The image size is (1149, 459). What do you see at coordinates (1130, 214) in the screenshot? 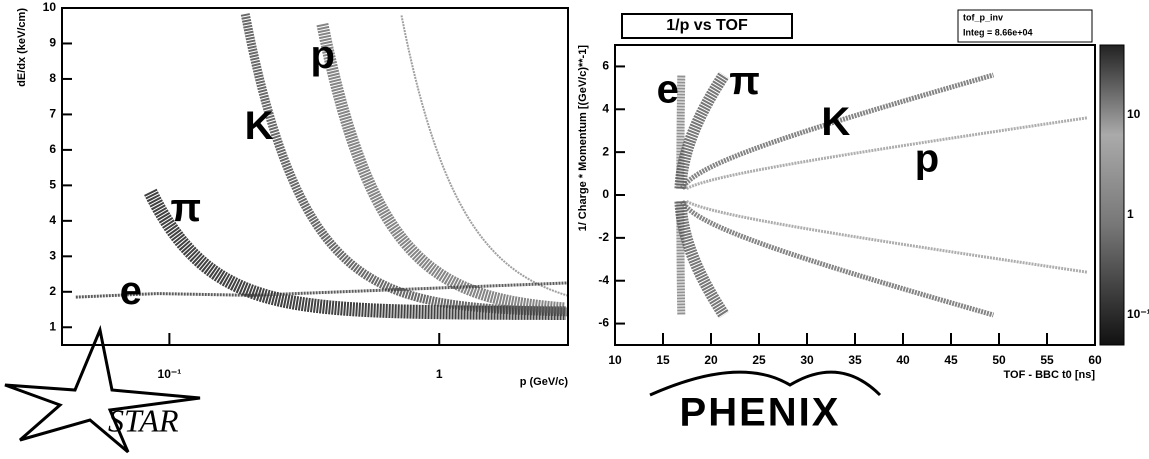
I see `colorbar-label: 1` at bounding box center [1130, 214].